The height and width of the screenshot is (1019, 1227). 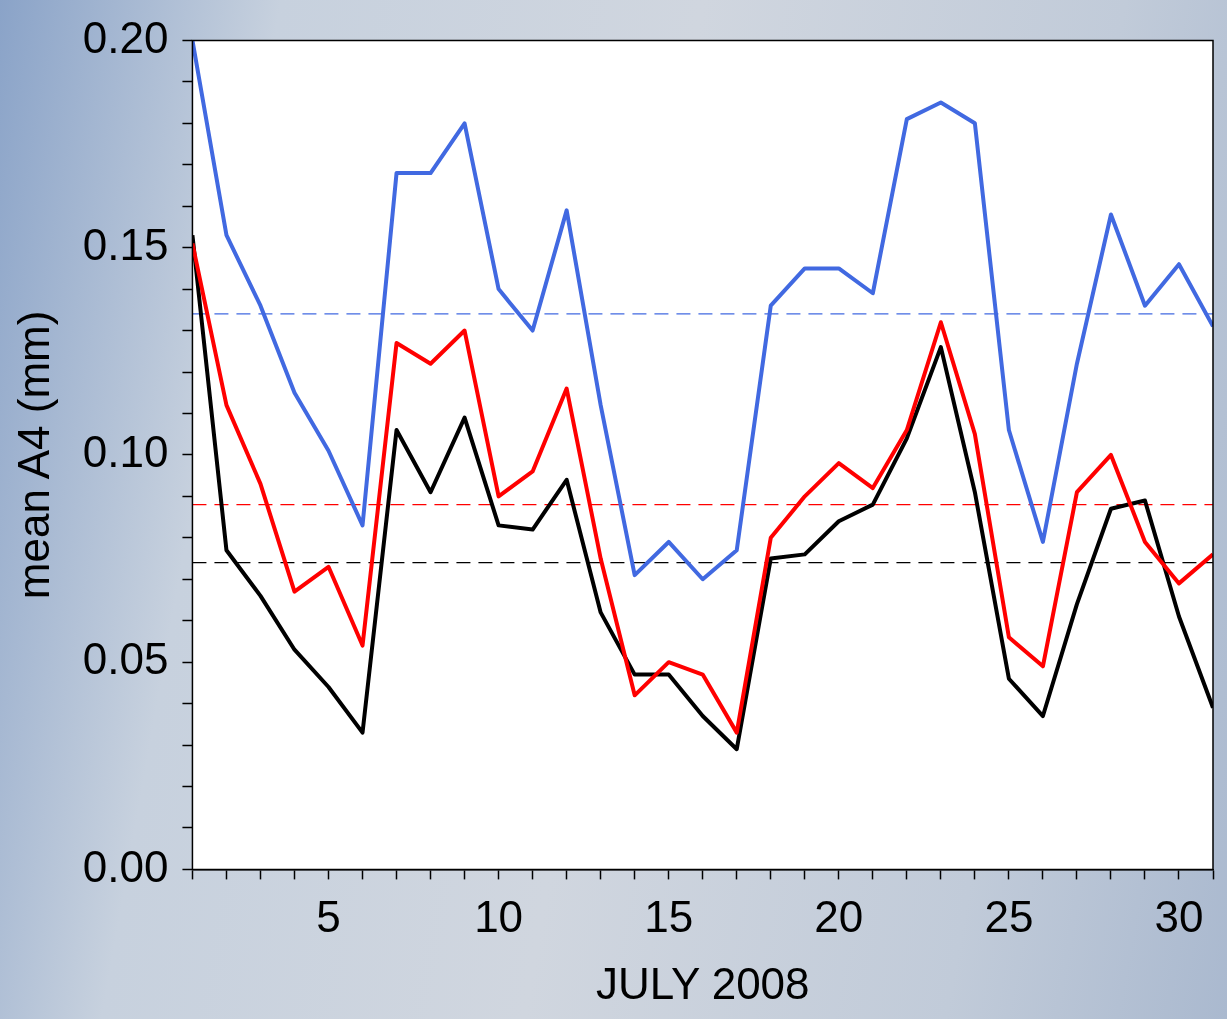 What do you see at coordinates (669, 916) in the screenshot?
I see `x-tick-label: 15` at bounding box center [669, 916].